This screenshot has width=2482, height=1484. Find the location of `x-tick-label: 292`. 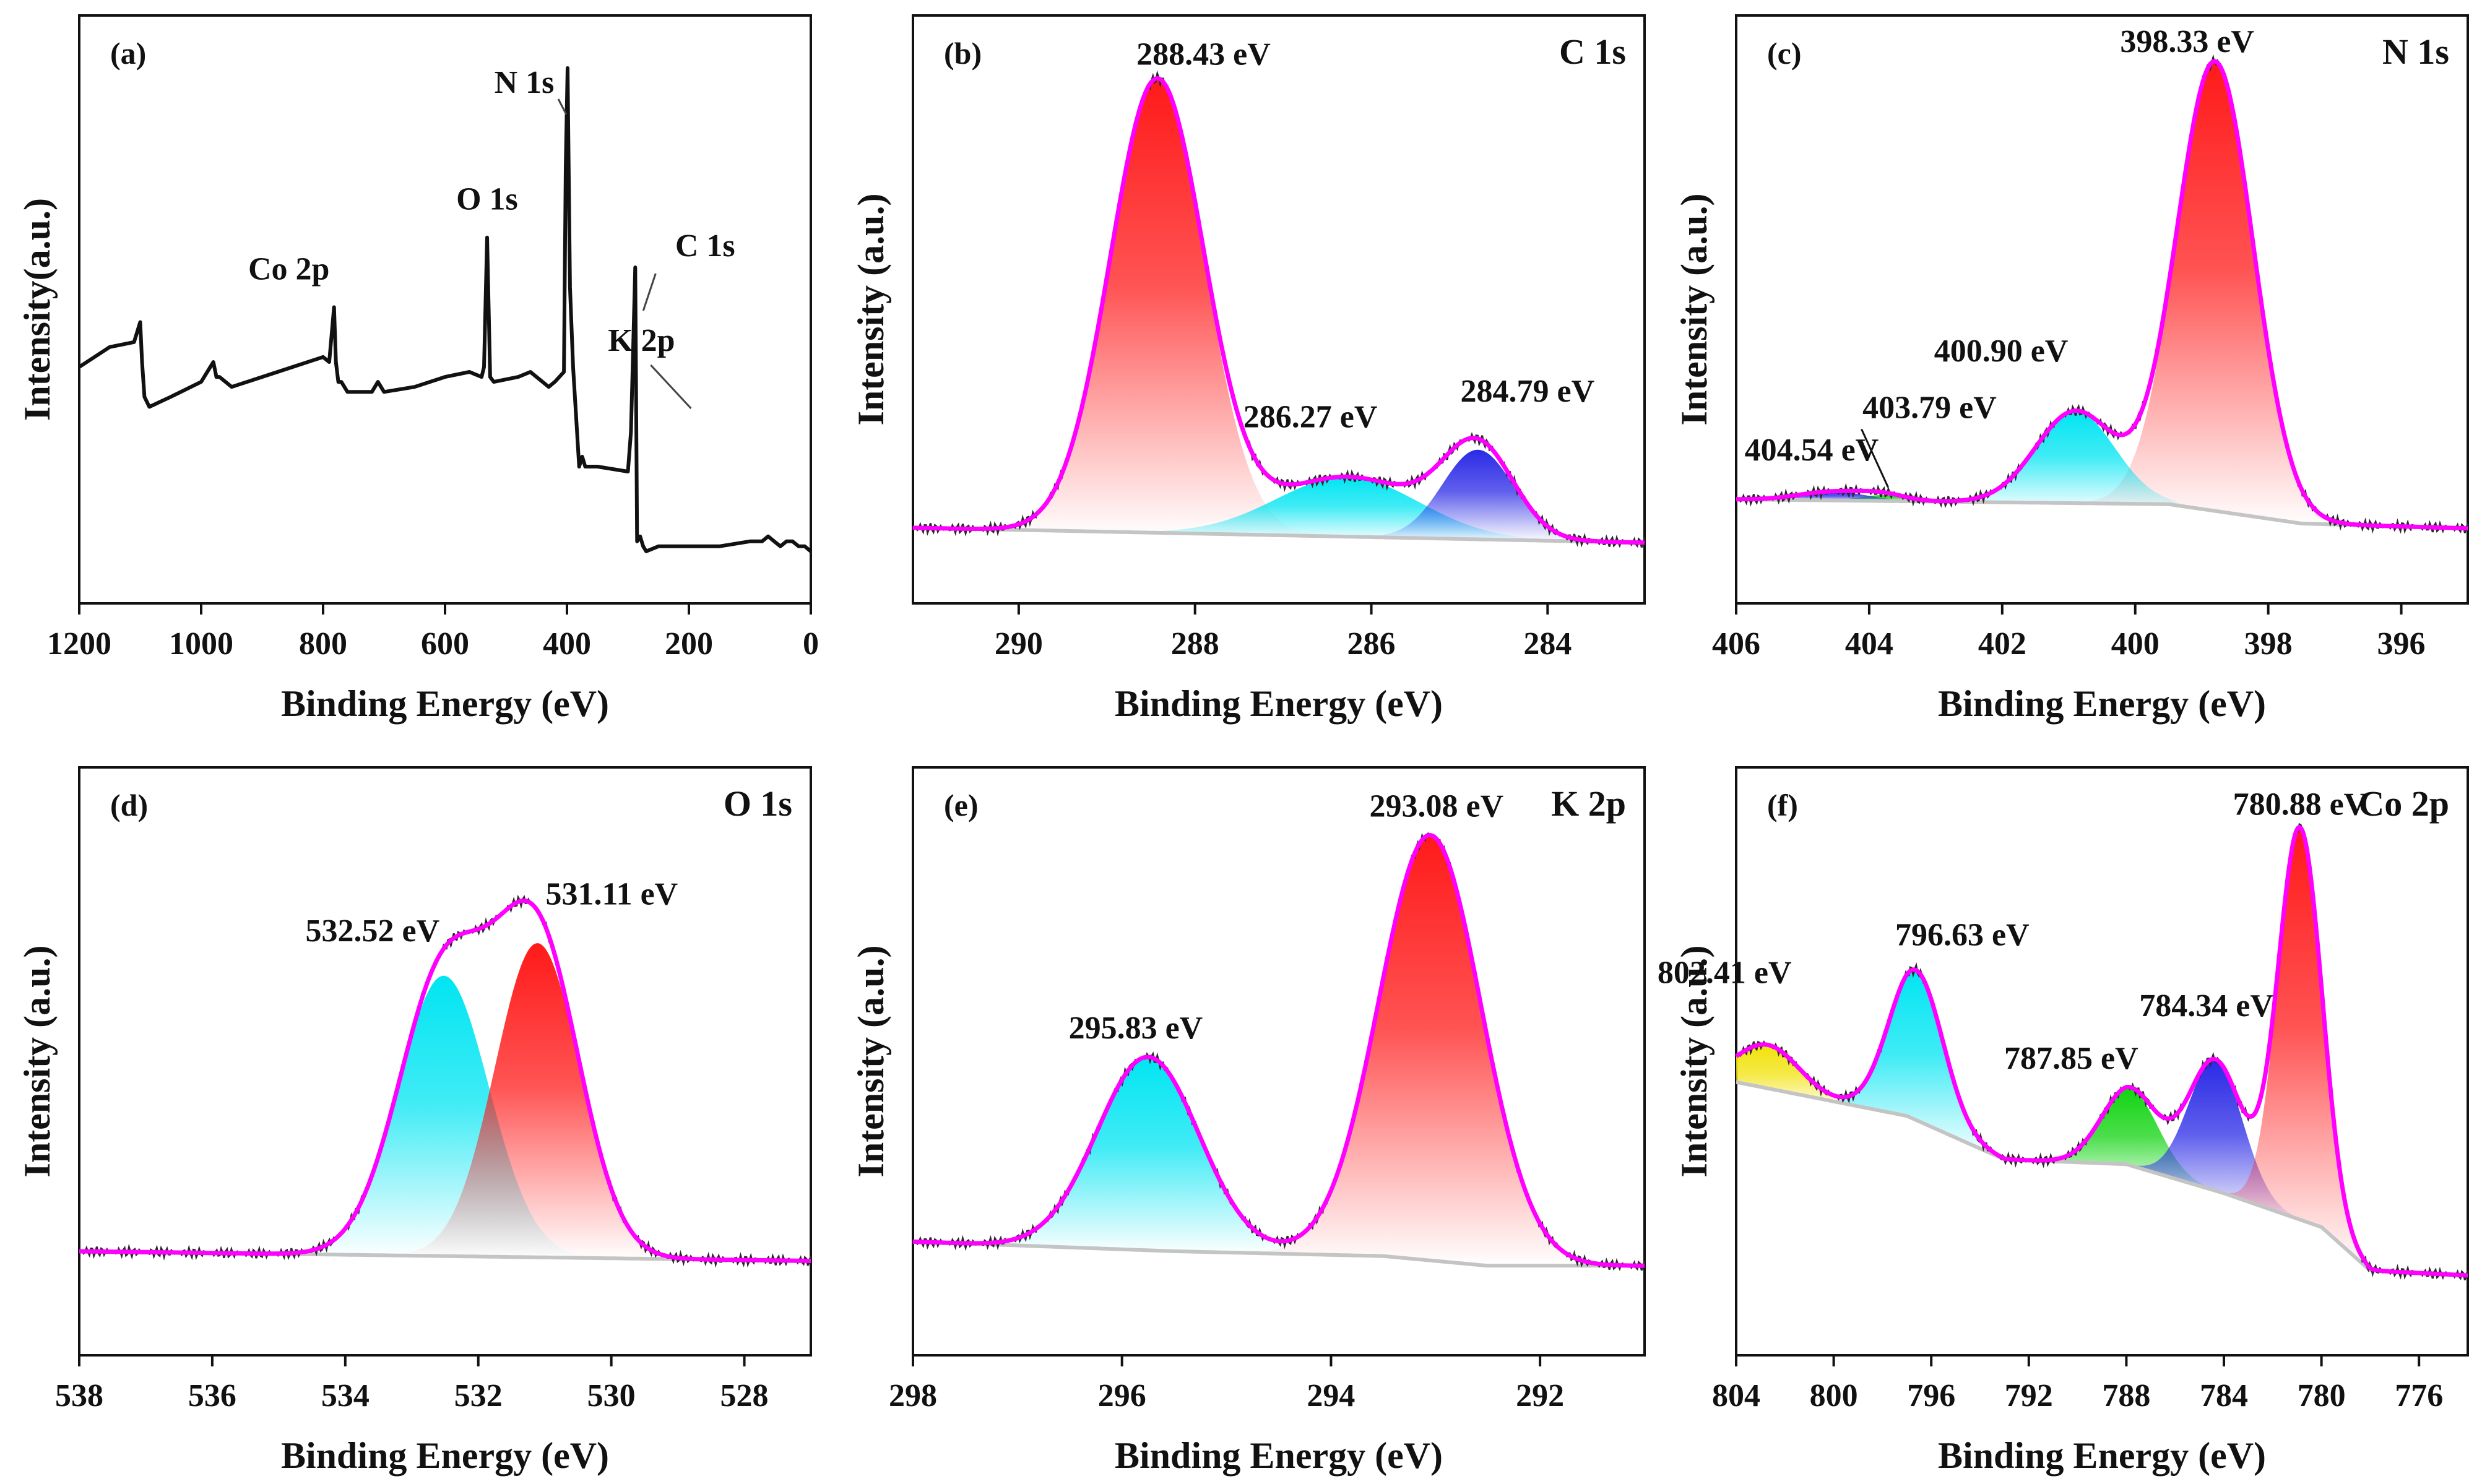

x-tick-label: 292 is located at coordinates (1540, 1395).